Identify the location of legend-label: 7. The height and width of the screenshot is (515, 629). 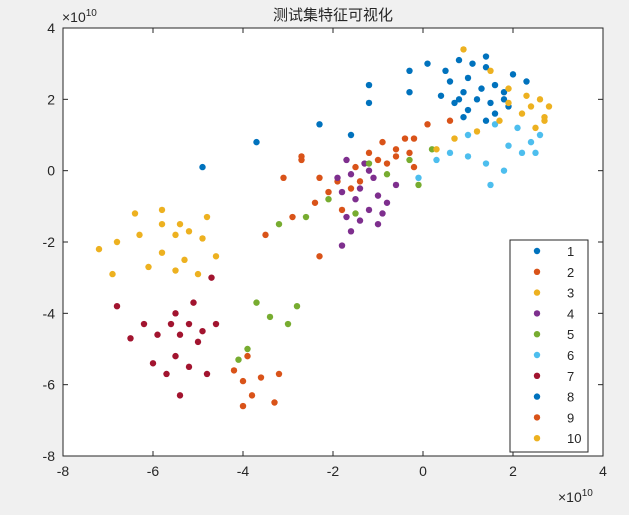
(570, 376).